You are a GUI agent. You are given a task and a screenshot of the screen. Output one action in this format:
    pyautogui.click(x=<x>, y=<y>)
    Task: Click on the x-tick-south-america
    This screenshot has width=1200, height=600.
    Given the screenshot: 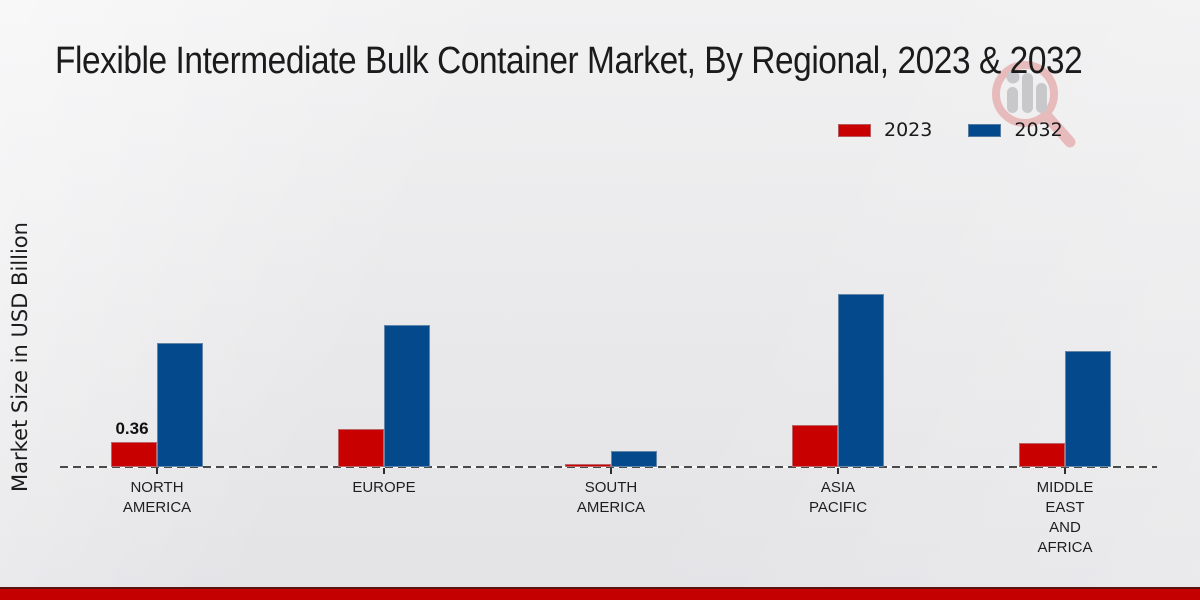 What is the action you would take?
    pyautogui.click(x=611, y=471)
    